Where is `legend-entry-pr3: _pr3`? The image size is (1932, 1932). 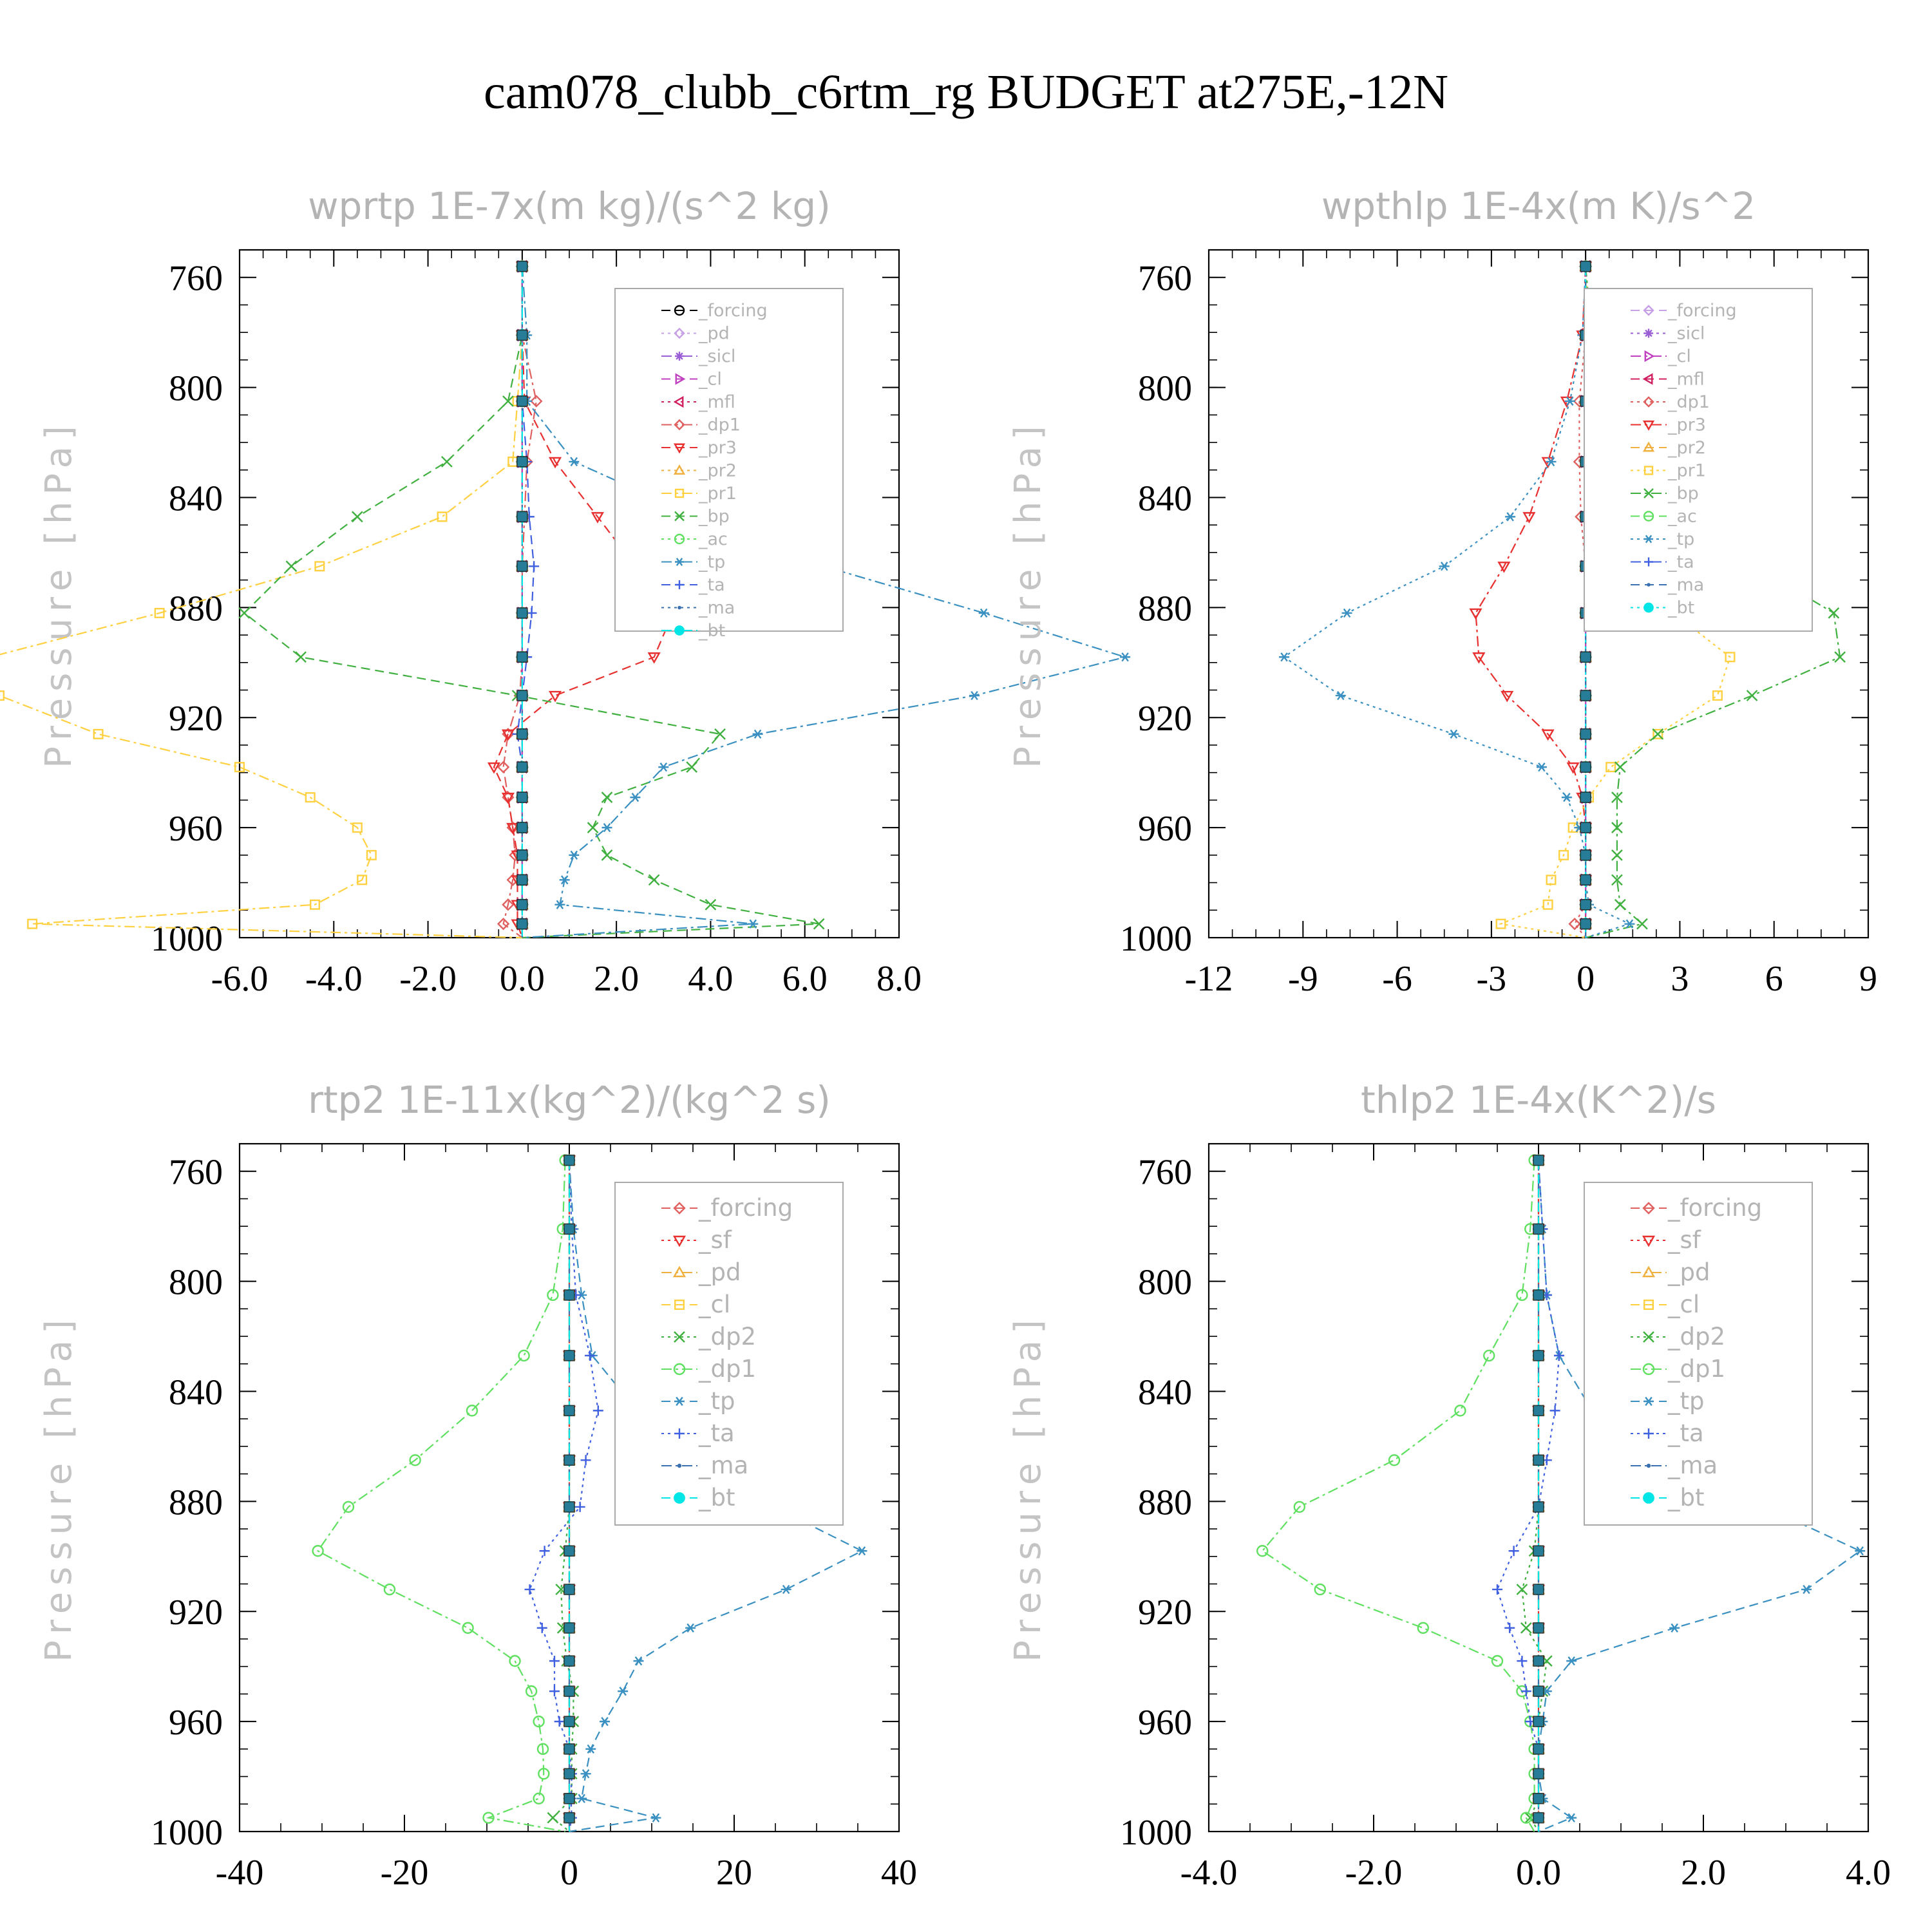
legend-entry-pr3: _pr3 is located at coordinates (1669, 425).